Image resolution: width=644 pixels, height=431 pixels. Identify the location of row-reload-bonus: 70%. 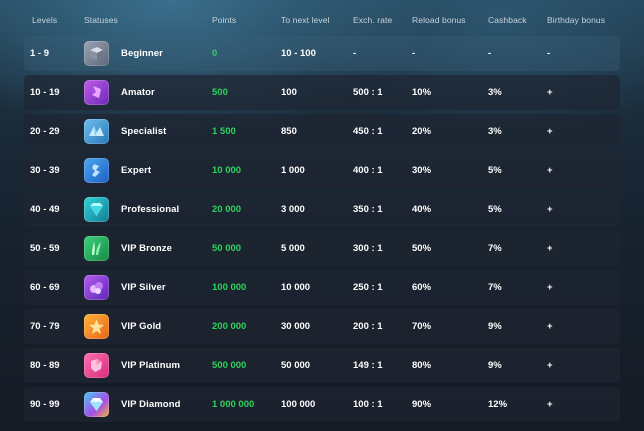
(422, 326).